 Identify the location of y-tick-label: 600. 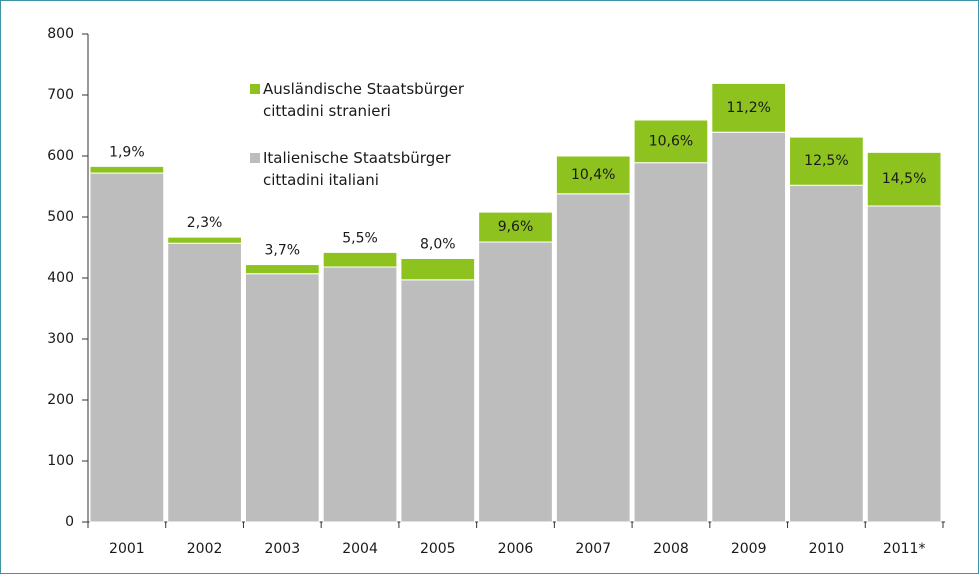
(60, 156).